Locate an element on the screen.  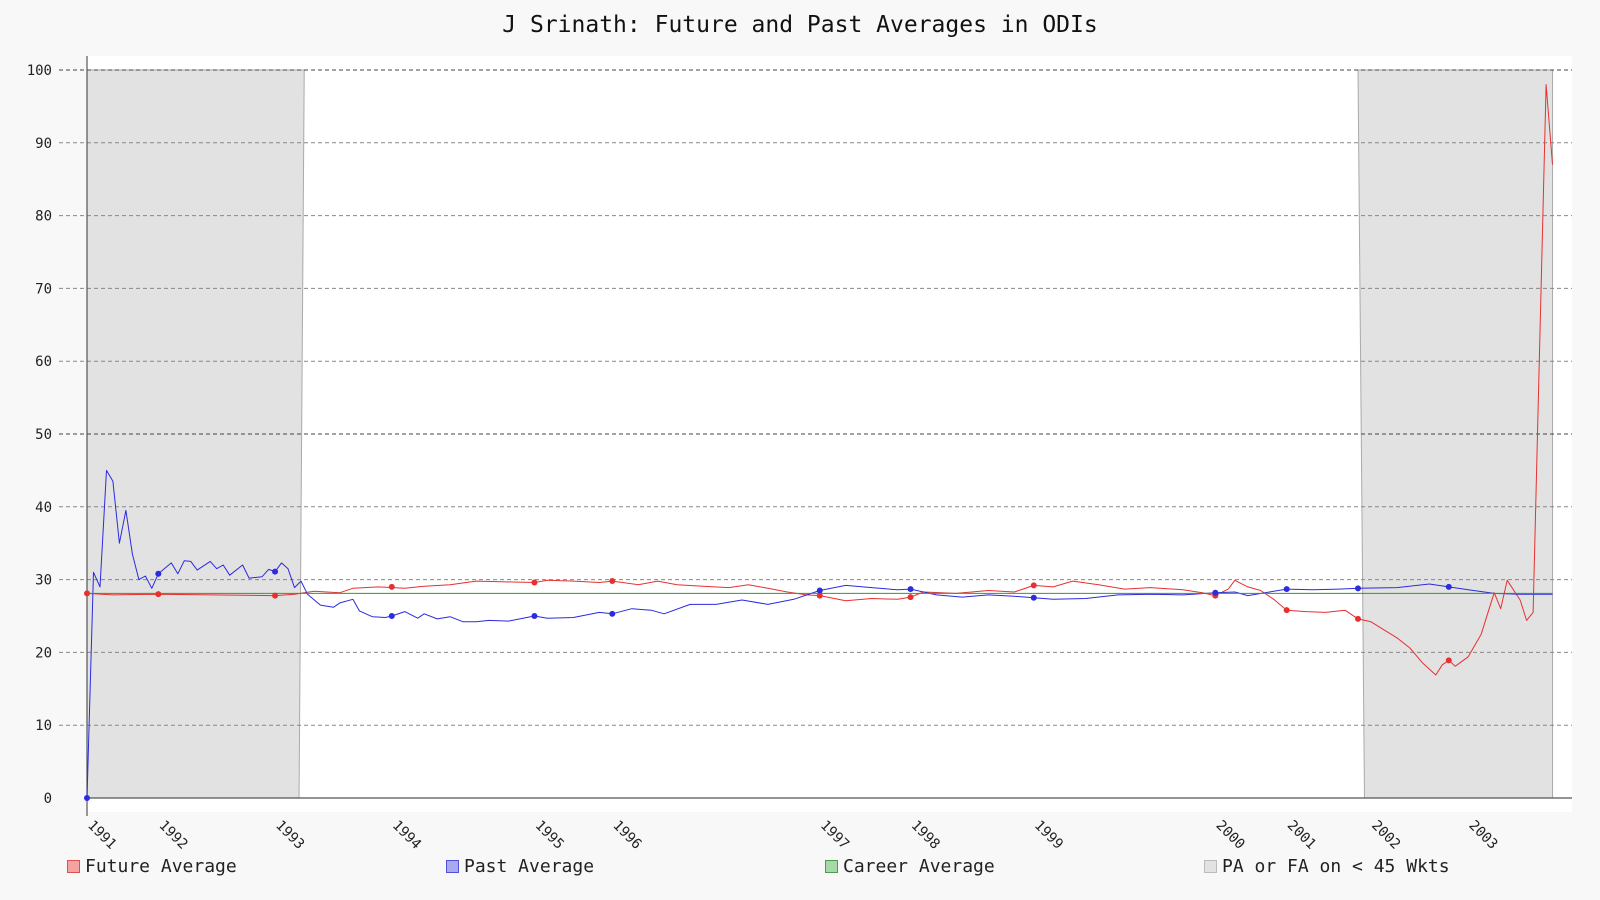
y-tick-label-100: 100 is located at coordinates (39, 71).